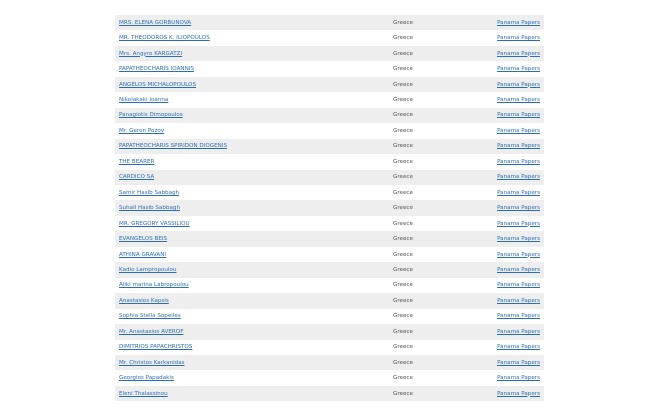 The width and height of the screenshot is (660, 420). What do you see at coordinates (329, 84) in the screenshot?
I see `table-row: ANGELOS MICHALOPOULOS Greece Panama Papers` at bounding box center [329, 84].